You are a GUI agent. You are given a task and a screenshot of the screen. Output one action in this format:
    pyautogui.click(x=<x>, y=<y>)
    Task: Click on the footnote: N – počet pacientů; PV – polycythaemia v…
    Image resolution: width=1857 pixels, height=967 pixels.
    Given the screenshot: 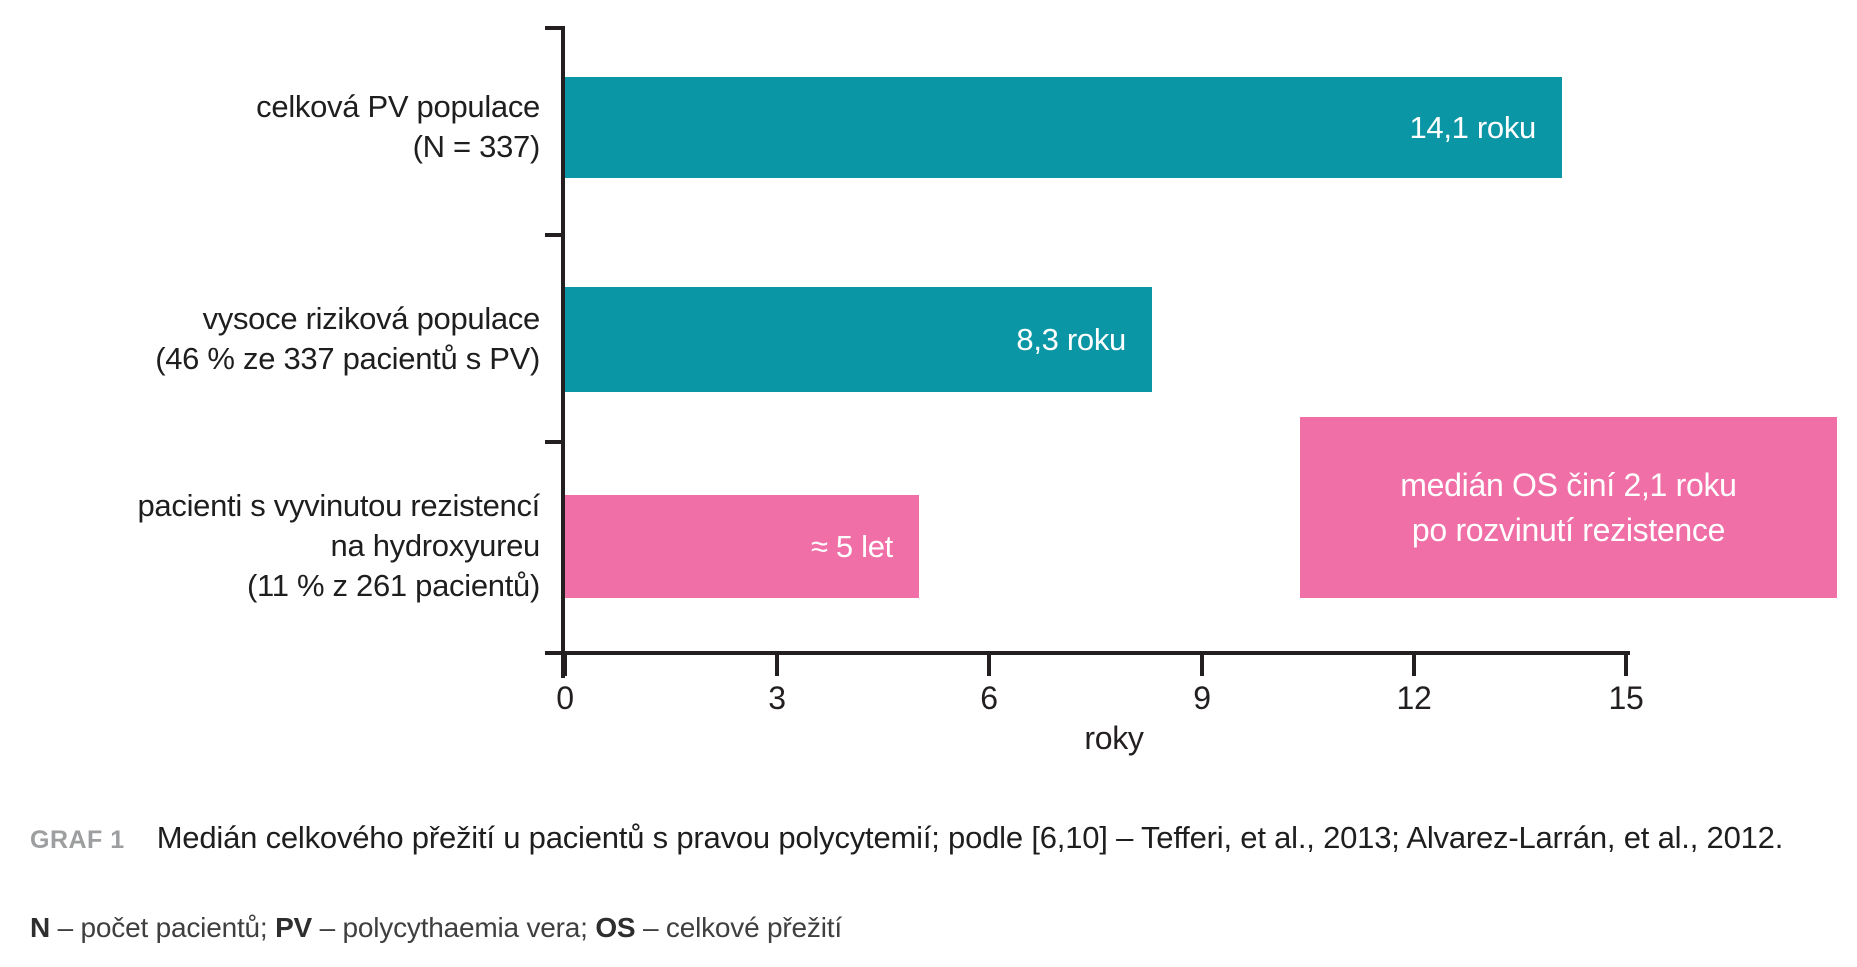 What is the action you would take?
    pyautogui.click(x=436, y=928)
    